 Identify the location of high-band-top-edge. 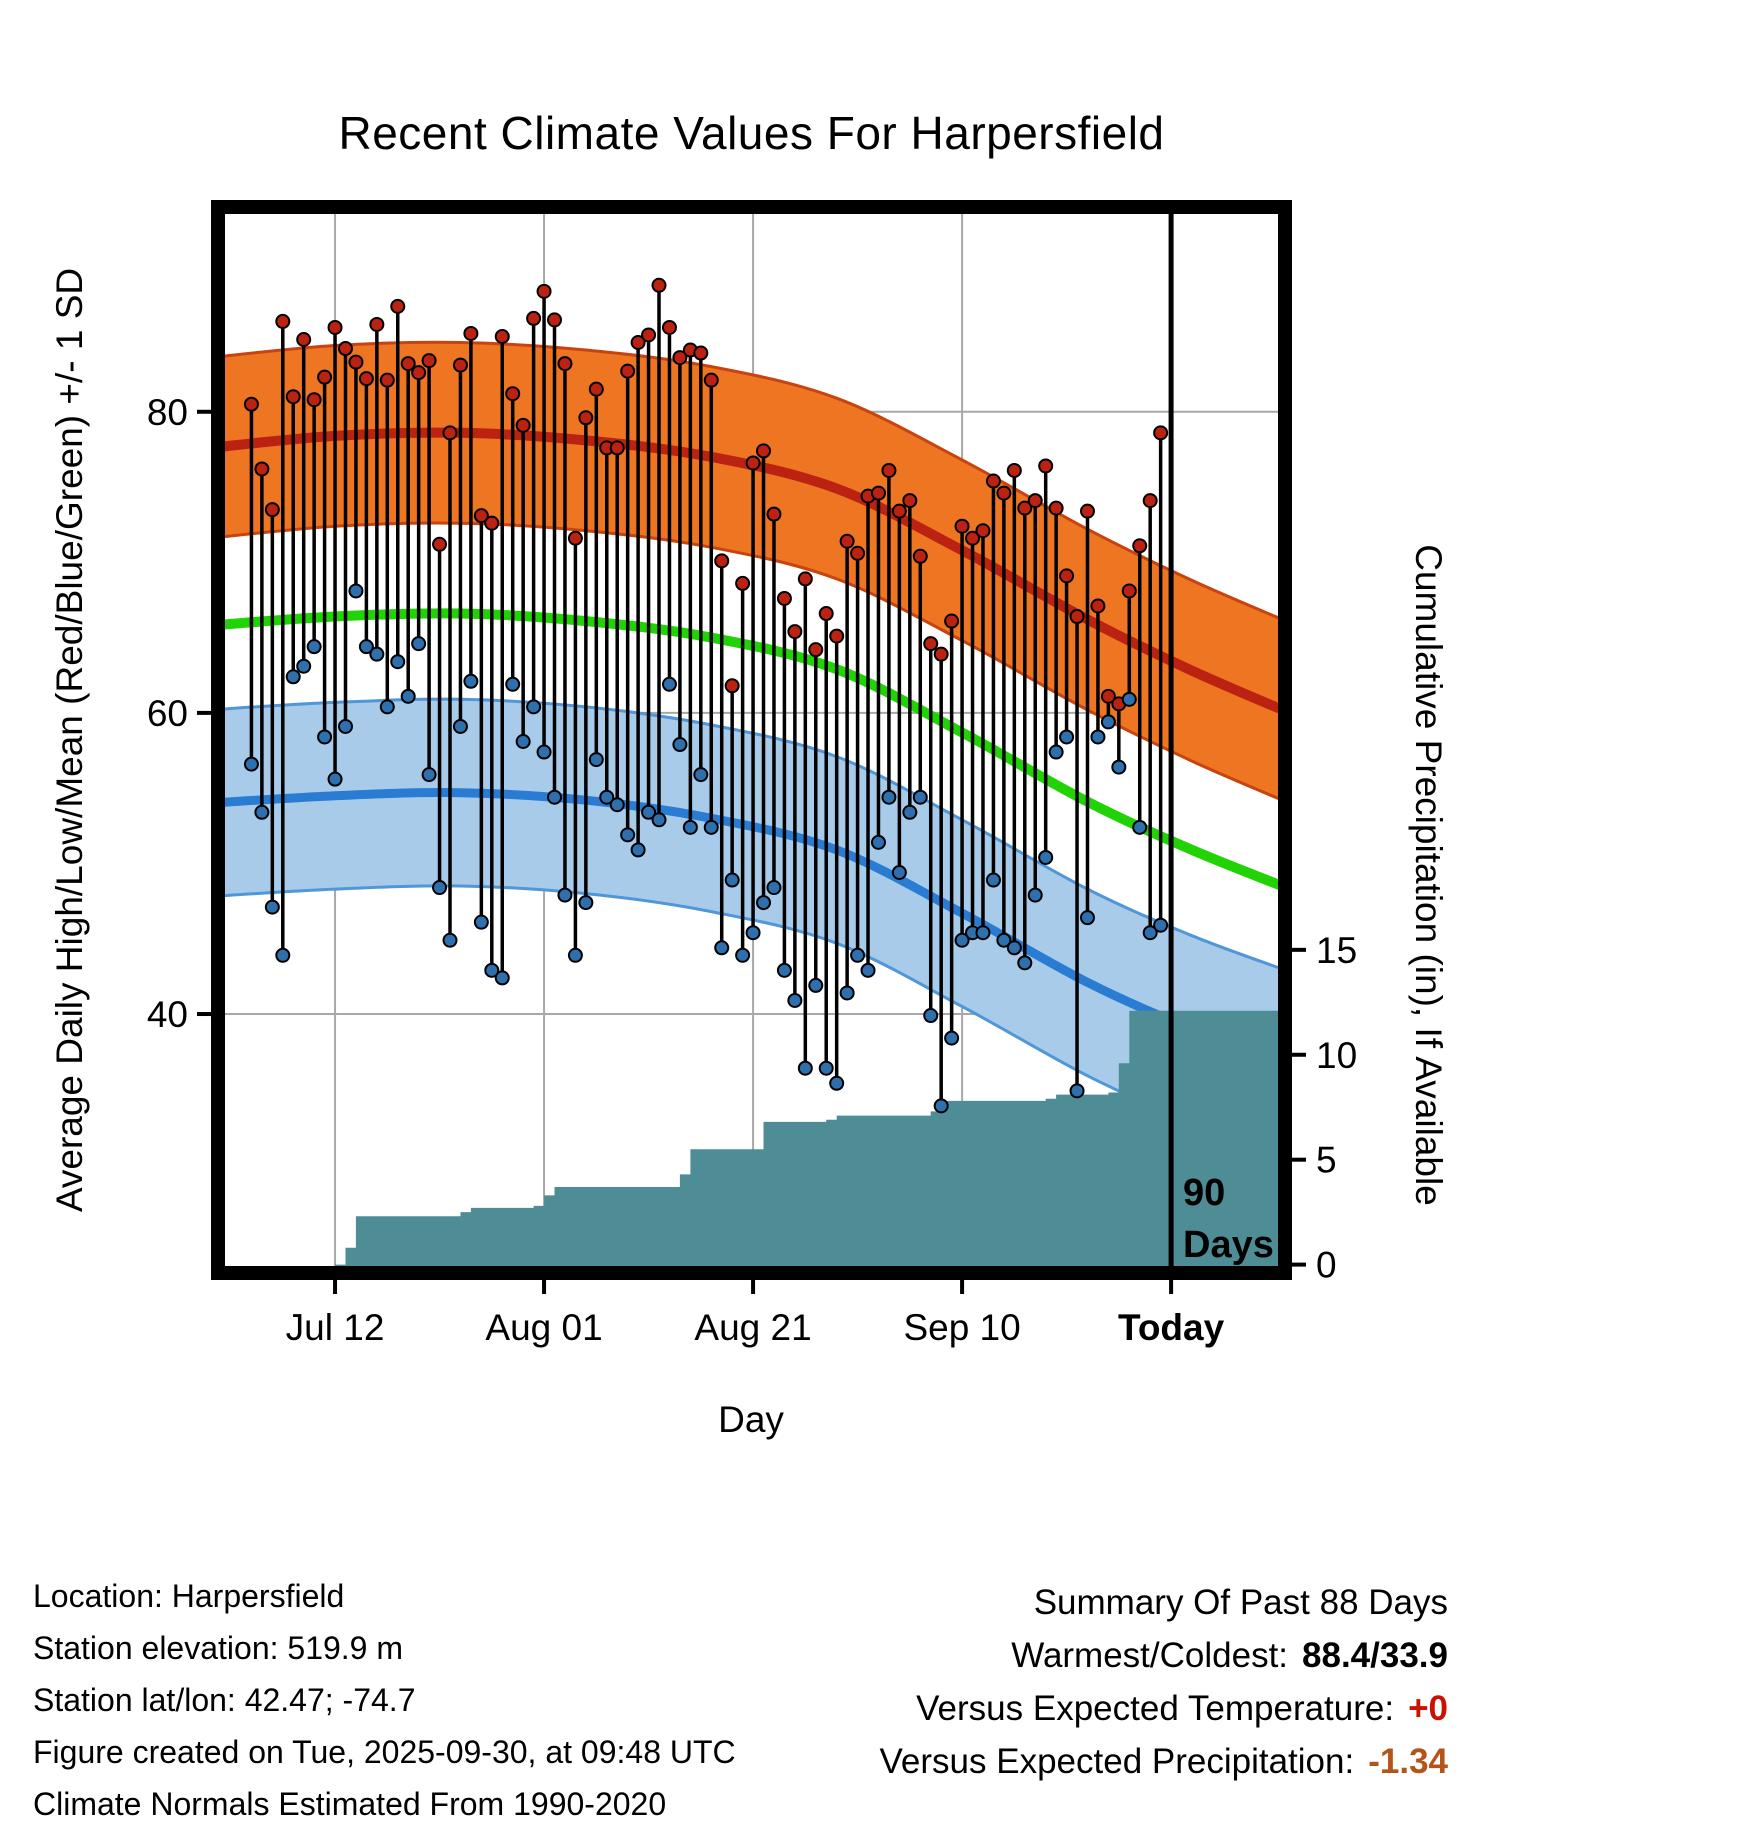
(751, 481).